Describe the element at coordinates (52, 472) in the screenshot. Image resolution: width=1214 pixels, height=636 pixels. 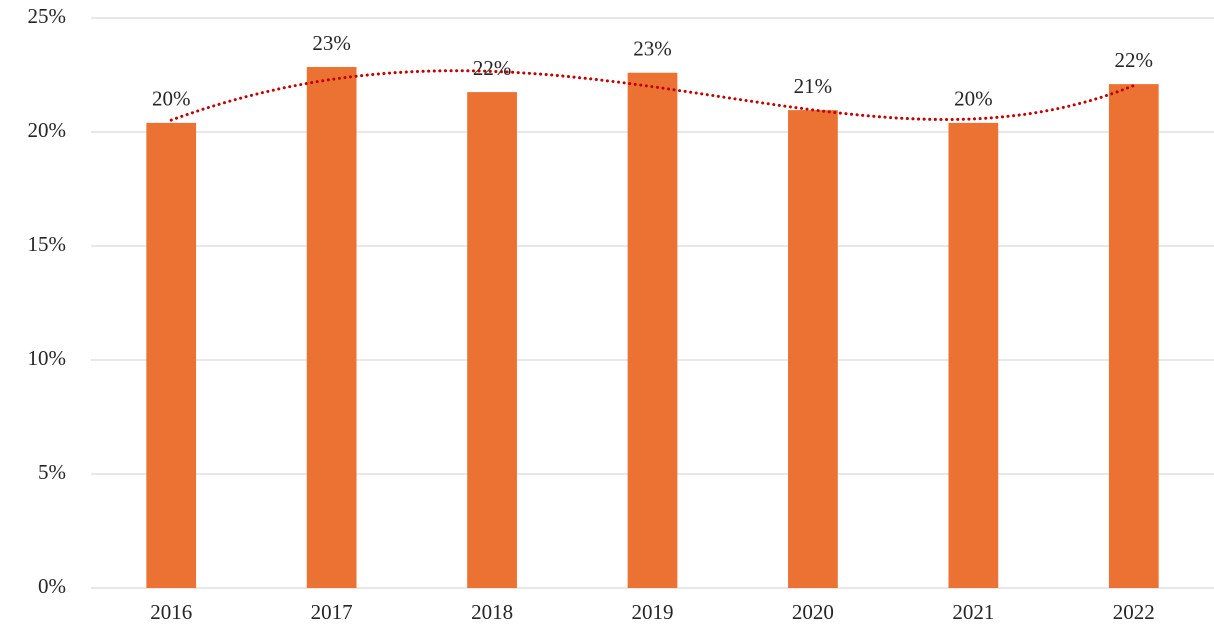
I see `y-tick-label: 5%` at that location.